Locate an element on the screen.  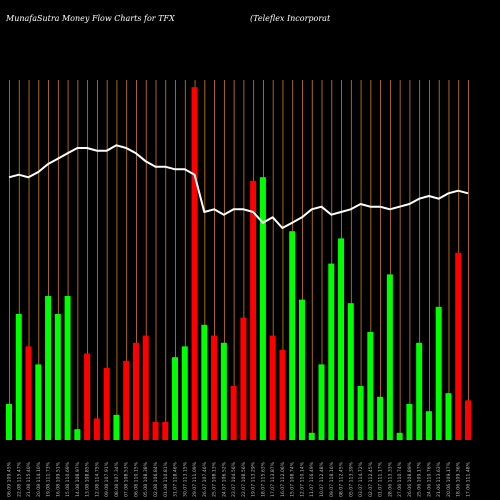
x-tick-label: 26.06 108.89% is located at coordinates (410, 479).